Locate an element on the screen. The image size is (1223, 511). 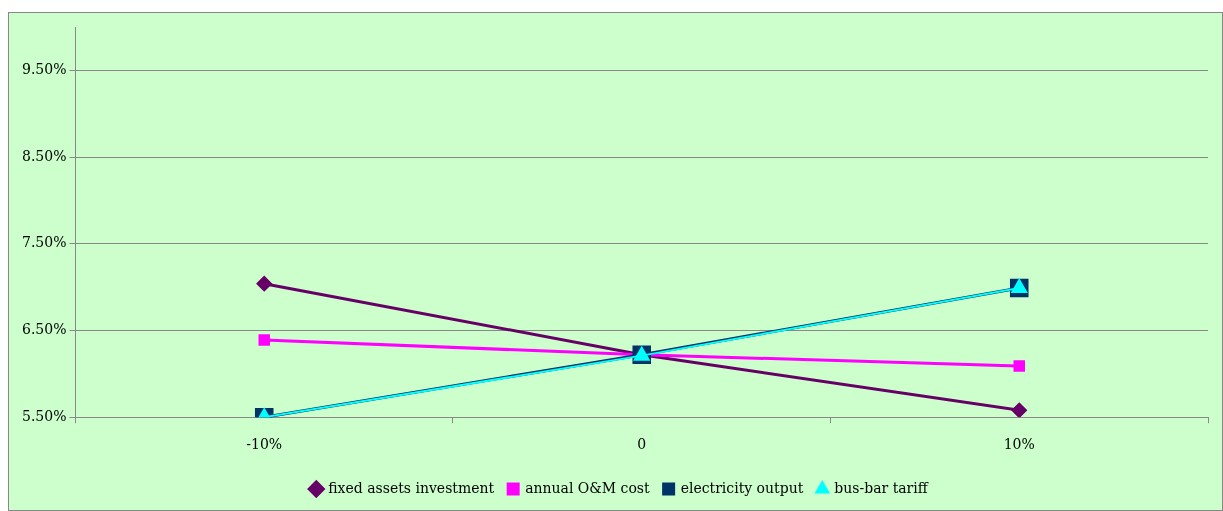
legend-label: bus-bar tariff is located at coordinates (881, 487).